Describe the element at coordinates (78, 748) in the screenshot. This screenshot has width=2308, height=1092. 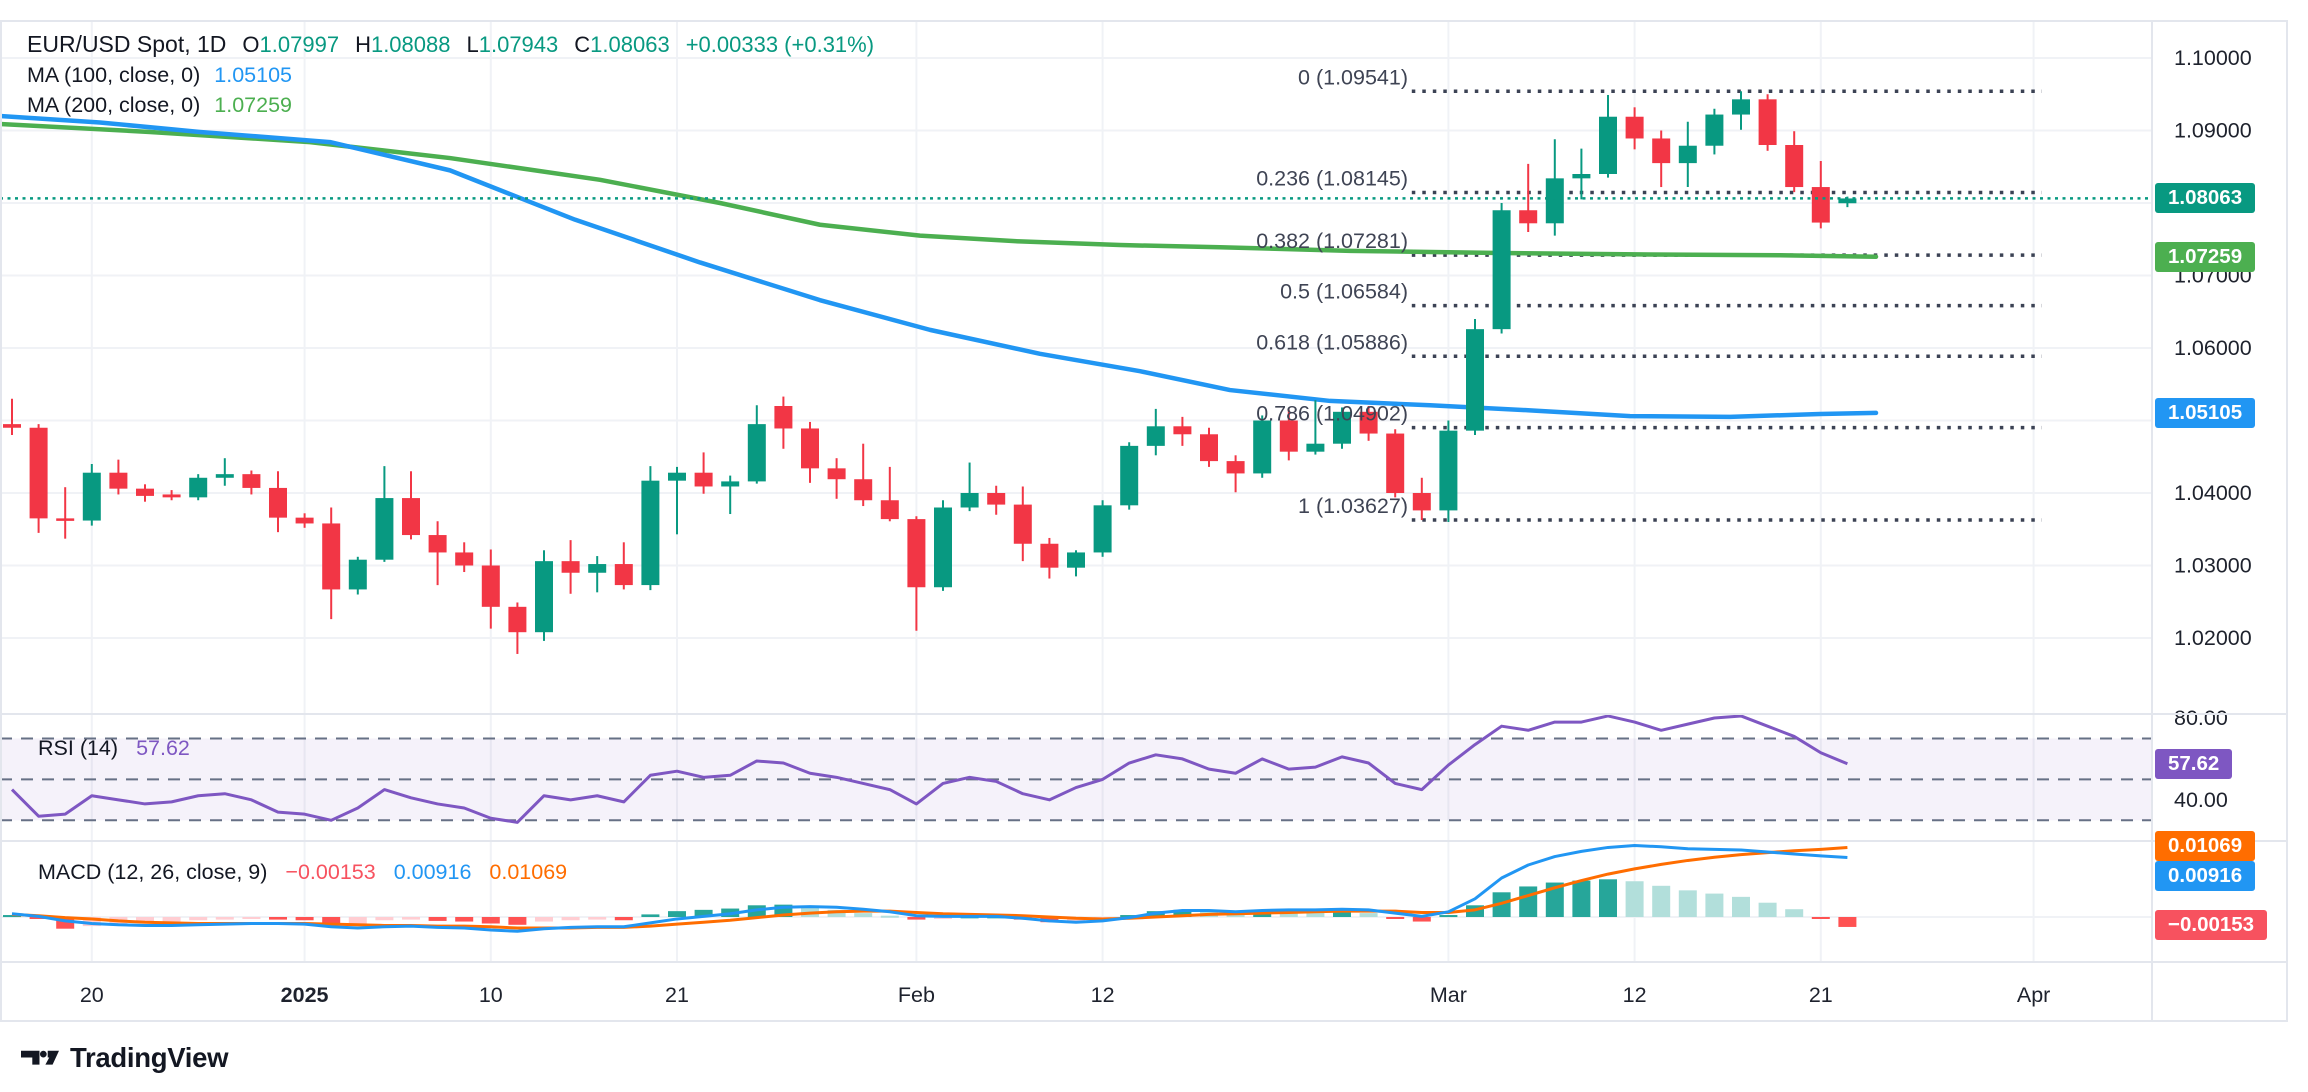
I see `rsi-label: RSI (14)` at that location.